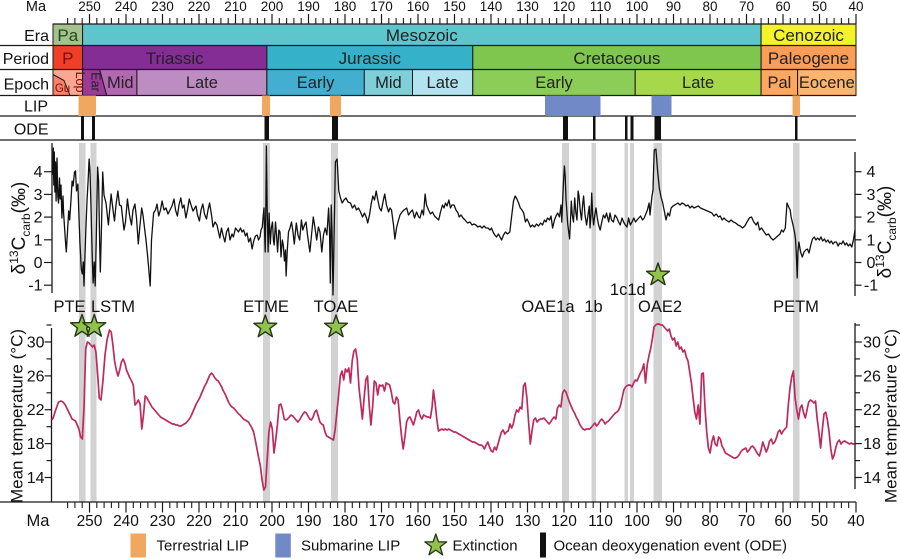 The width and height of the screenshot is (900, 559). What do you see at coordinates (113, 307) in the screenshot?
I see `svg-text: LSTM` at bounding box center [113, 307].